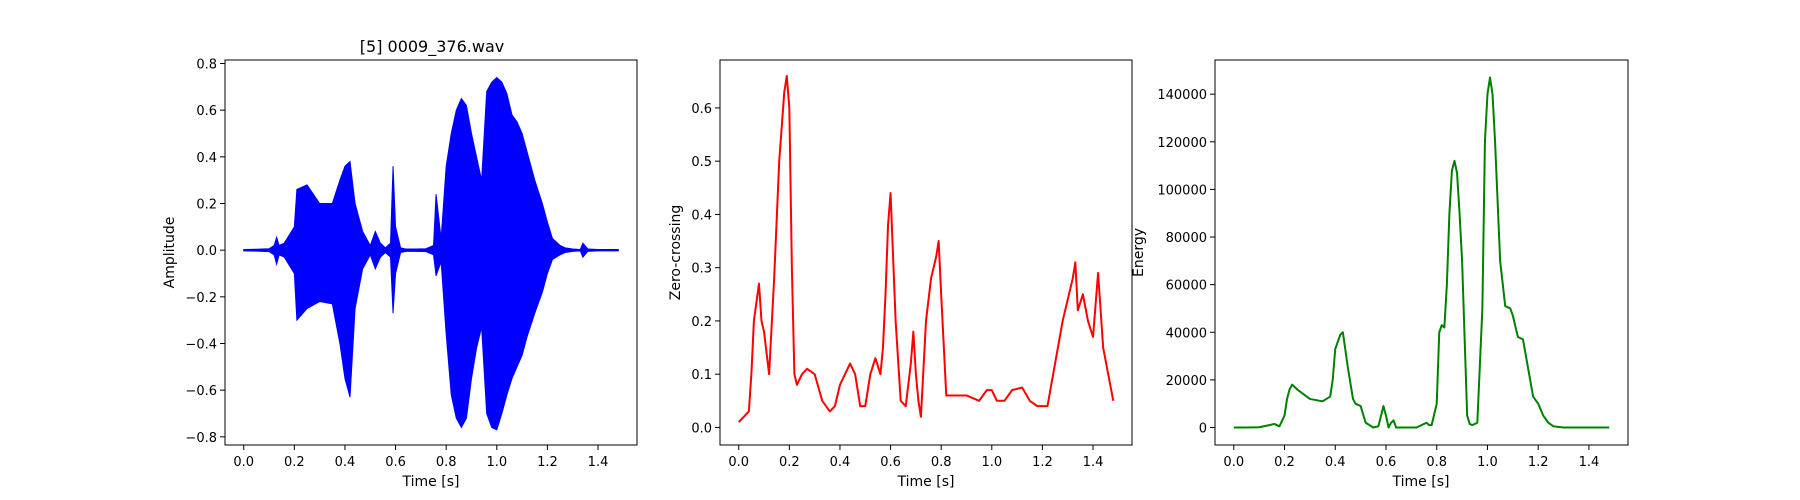  I want to click on y-tick-label: 80000, so click(1186, 238).